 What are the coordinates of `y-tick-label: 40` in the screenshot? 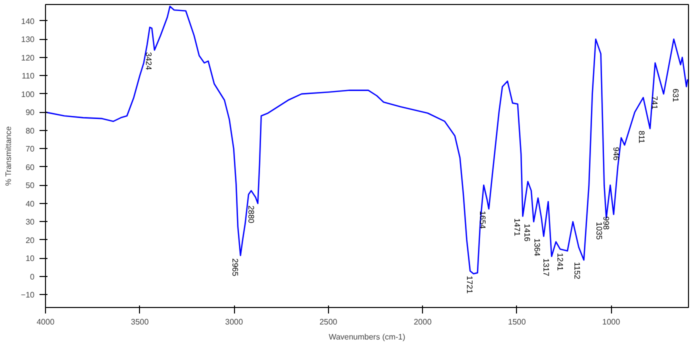 It's located at (31, 203).